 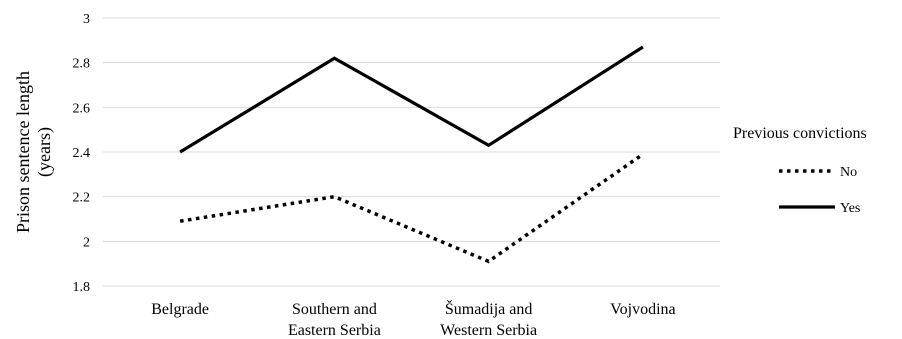 I want to click on y-axis-label: Prison sentence length (years), so click(x=34, y=152).